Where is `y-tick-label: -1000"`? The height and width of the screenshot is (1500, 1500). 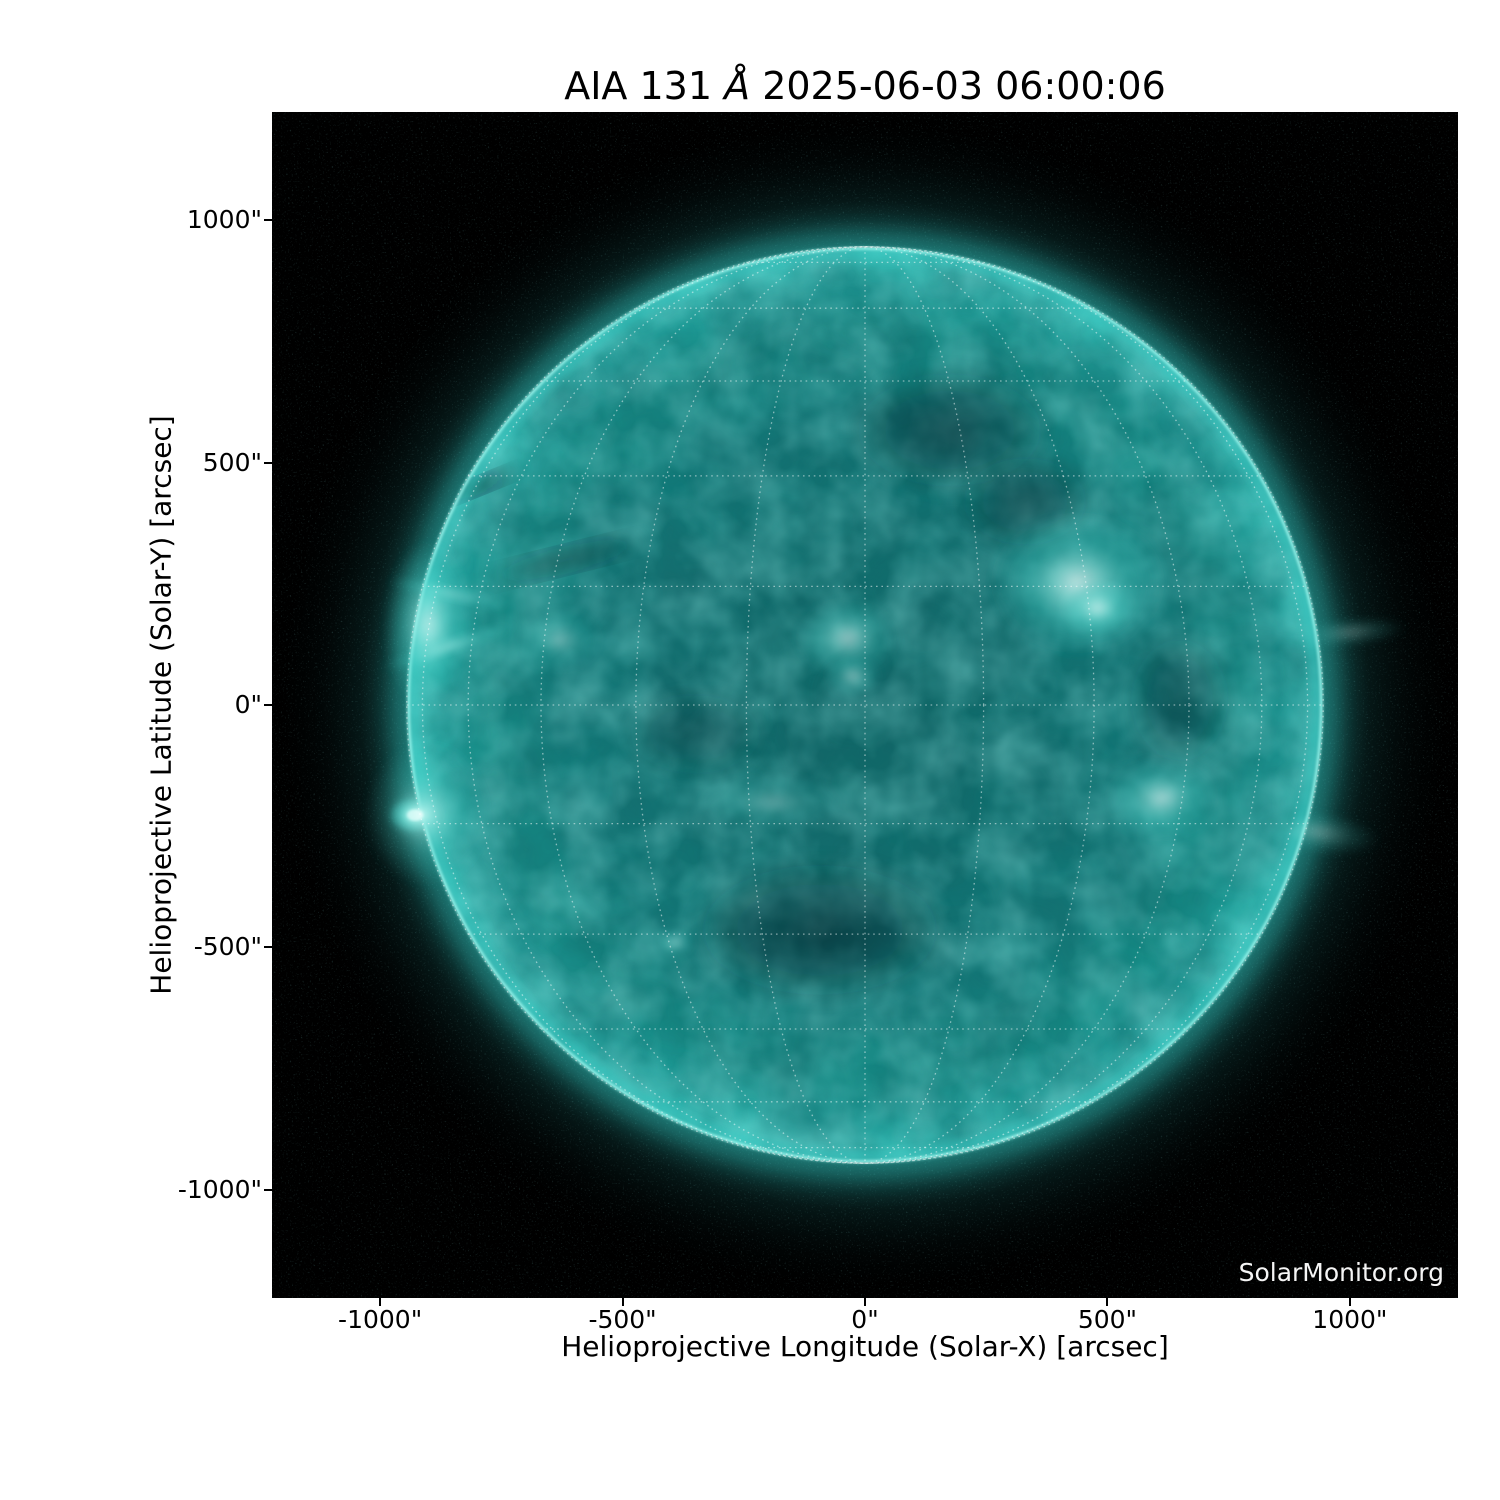 y-tick-label: -1000" is located at coordinates (219, 1189).